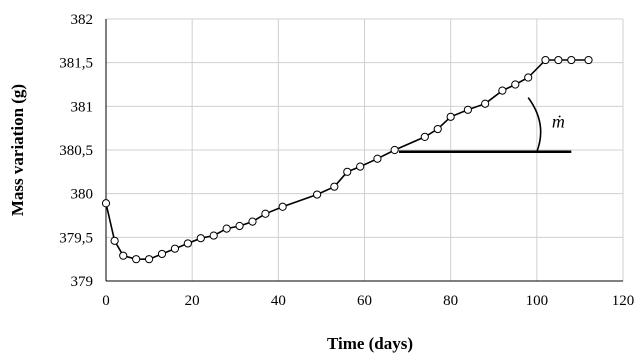  I want to click on x-tick-label: 120, so click(623, 301).